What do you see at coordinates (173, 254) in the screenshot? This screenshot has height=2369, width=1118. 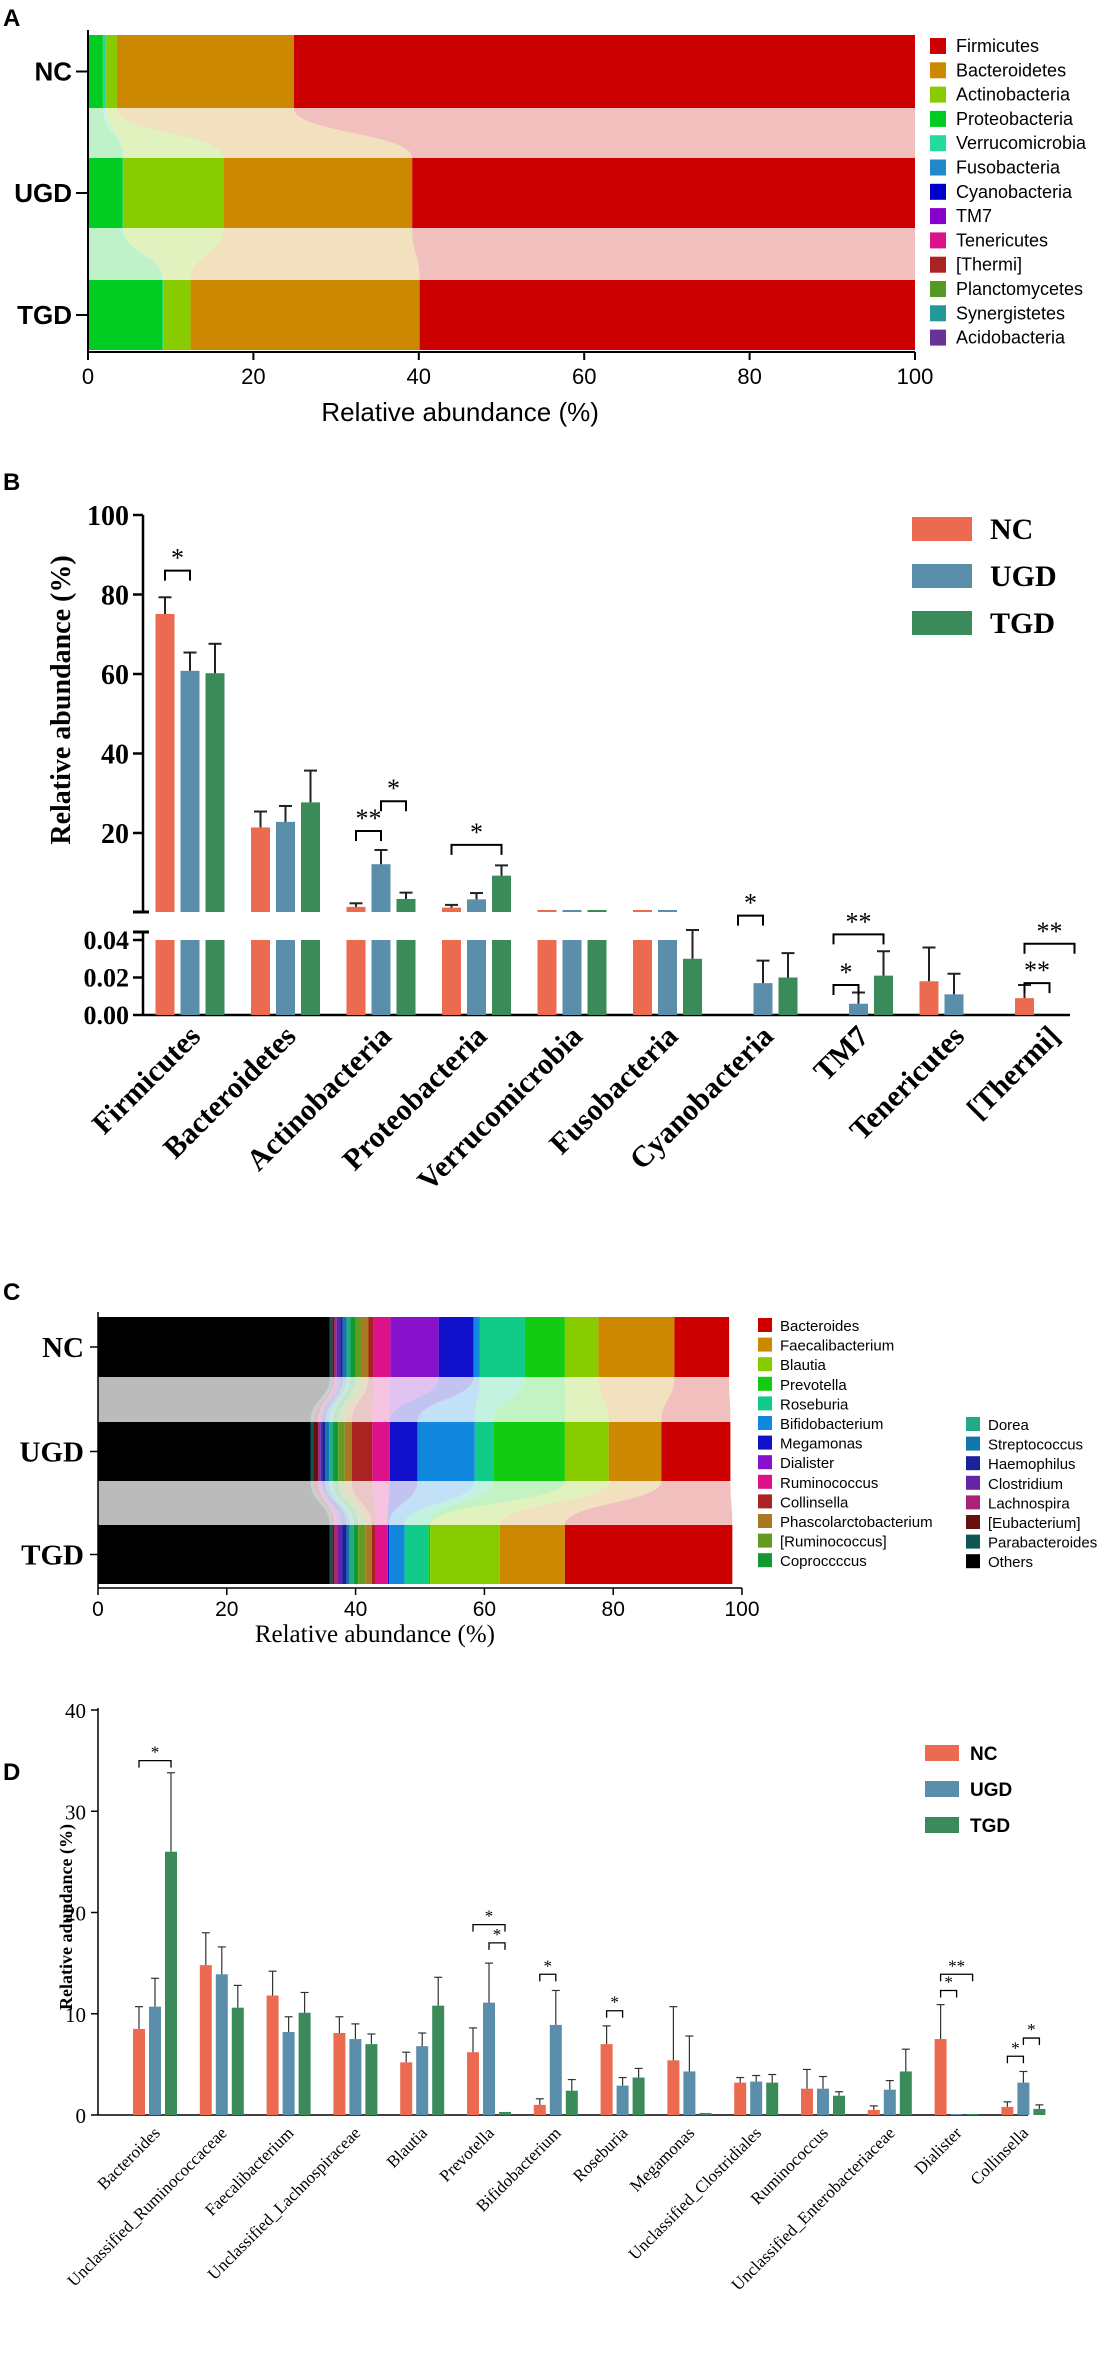 I see `band-actinobacteria` at bounding box center [173, 254].